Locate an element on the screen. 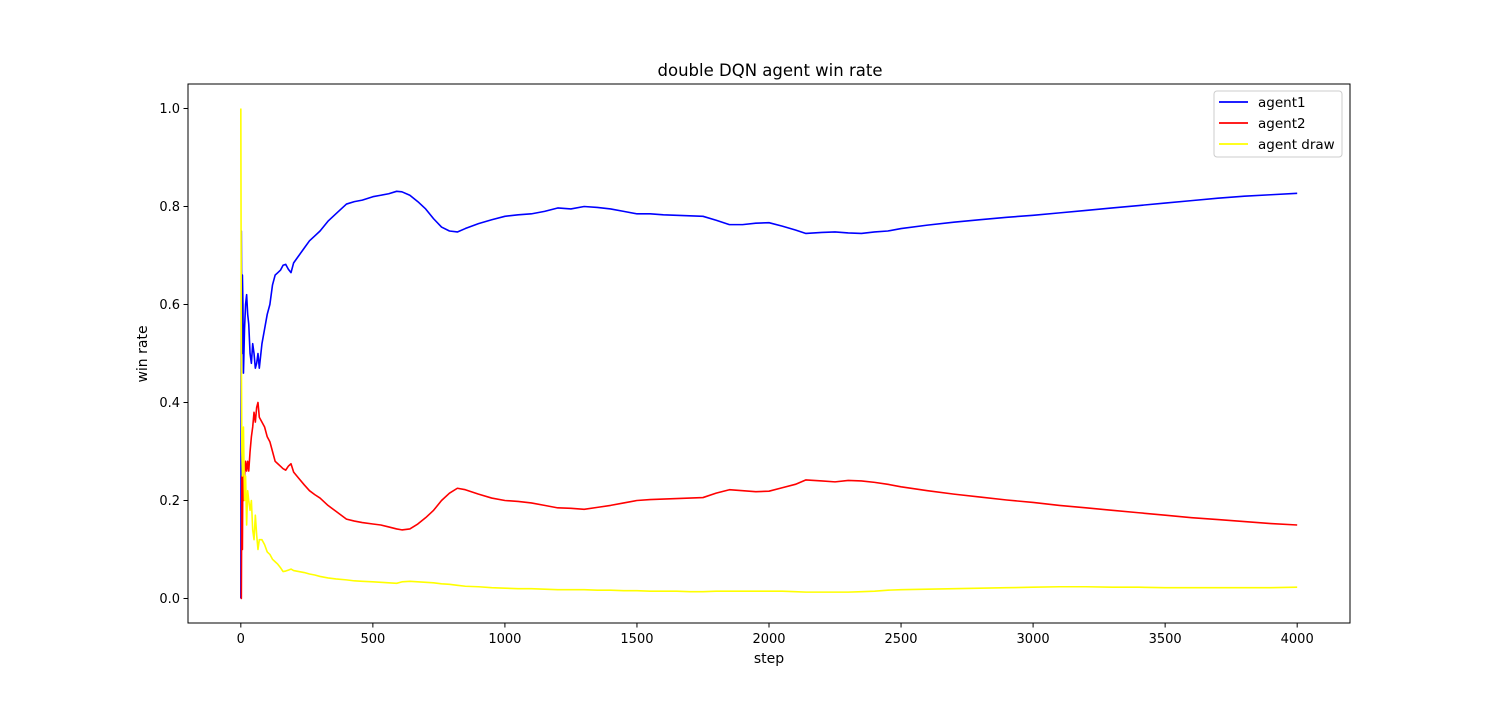 Image resolution: width=1500 pixels, height=705 pixels. chart-title: double DQN agent win rate is located at coordinates (770, 70).